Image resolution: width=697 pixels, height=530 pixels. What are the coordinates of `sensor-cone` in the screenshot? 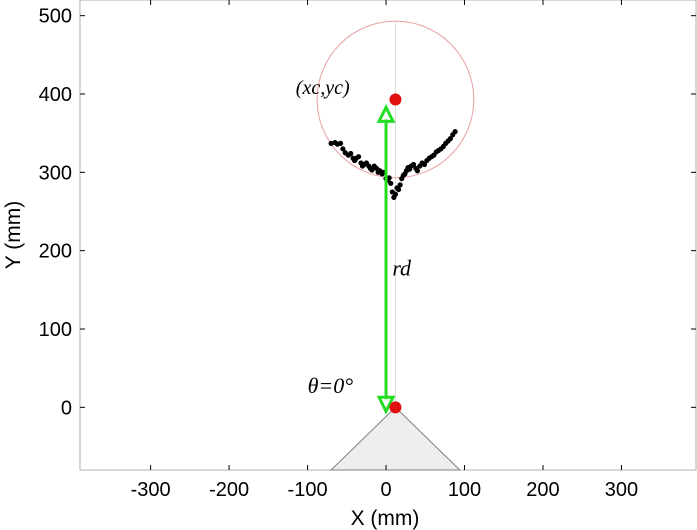 It's located at (395, 438).